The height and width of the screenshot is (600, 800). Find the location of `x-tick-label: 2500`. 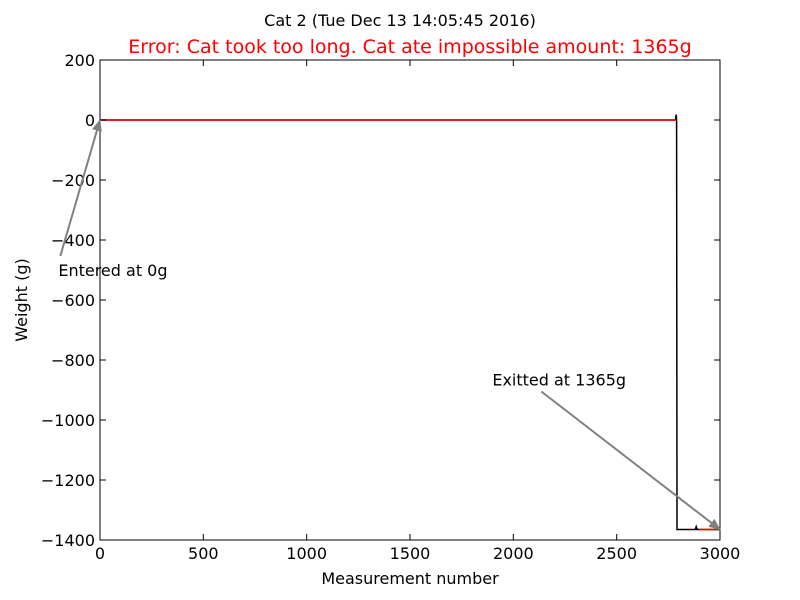

x-tick-label: 2500 is located at coordinates (616, 553).